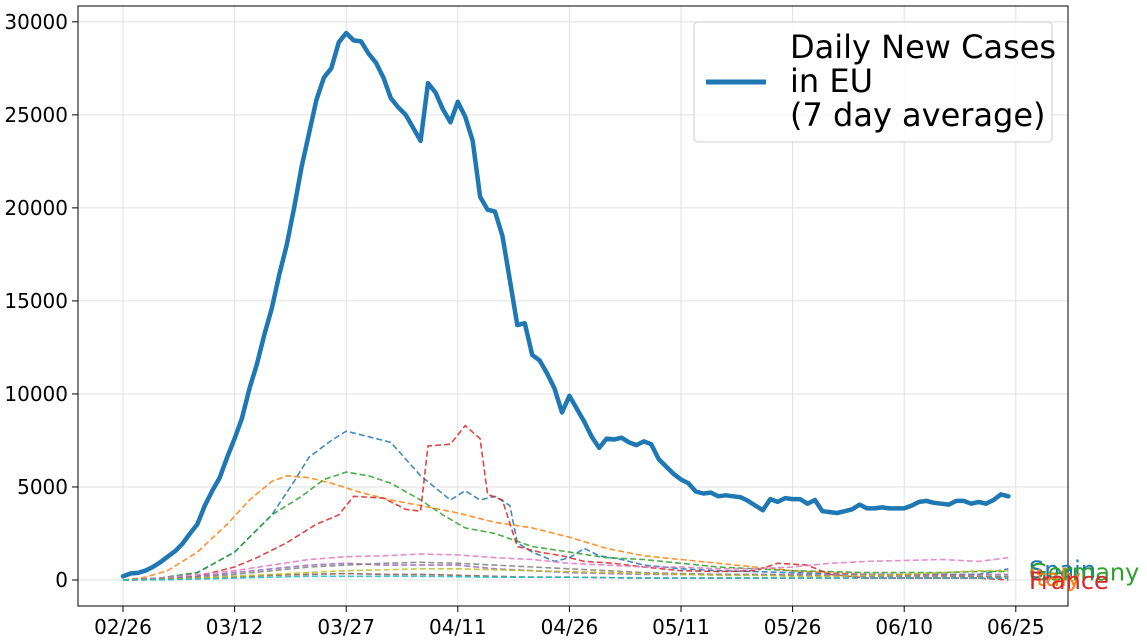  I want to click on x-tick-label: 04/26, so click(570, 627).